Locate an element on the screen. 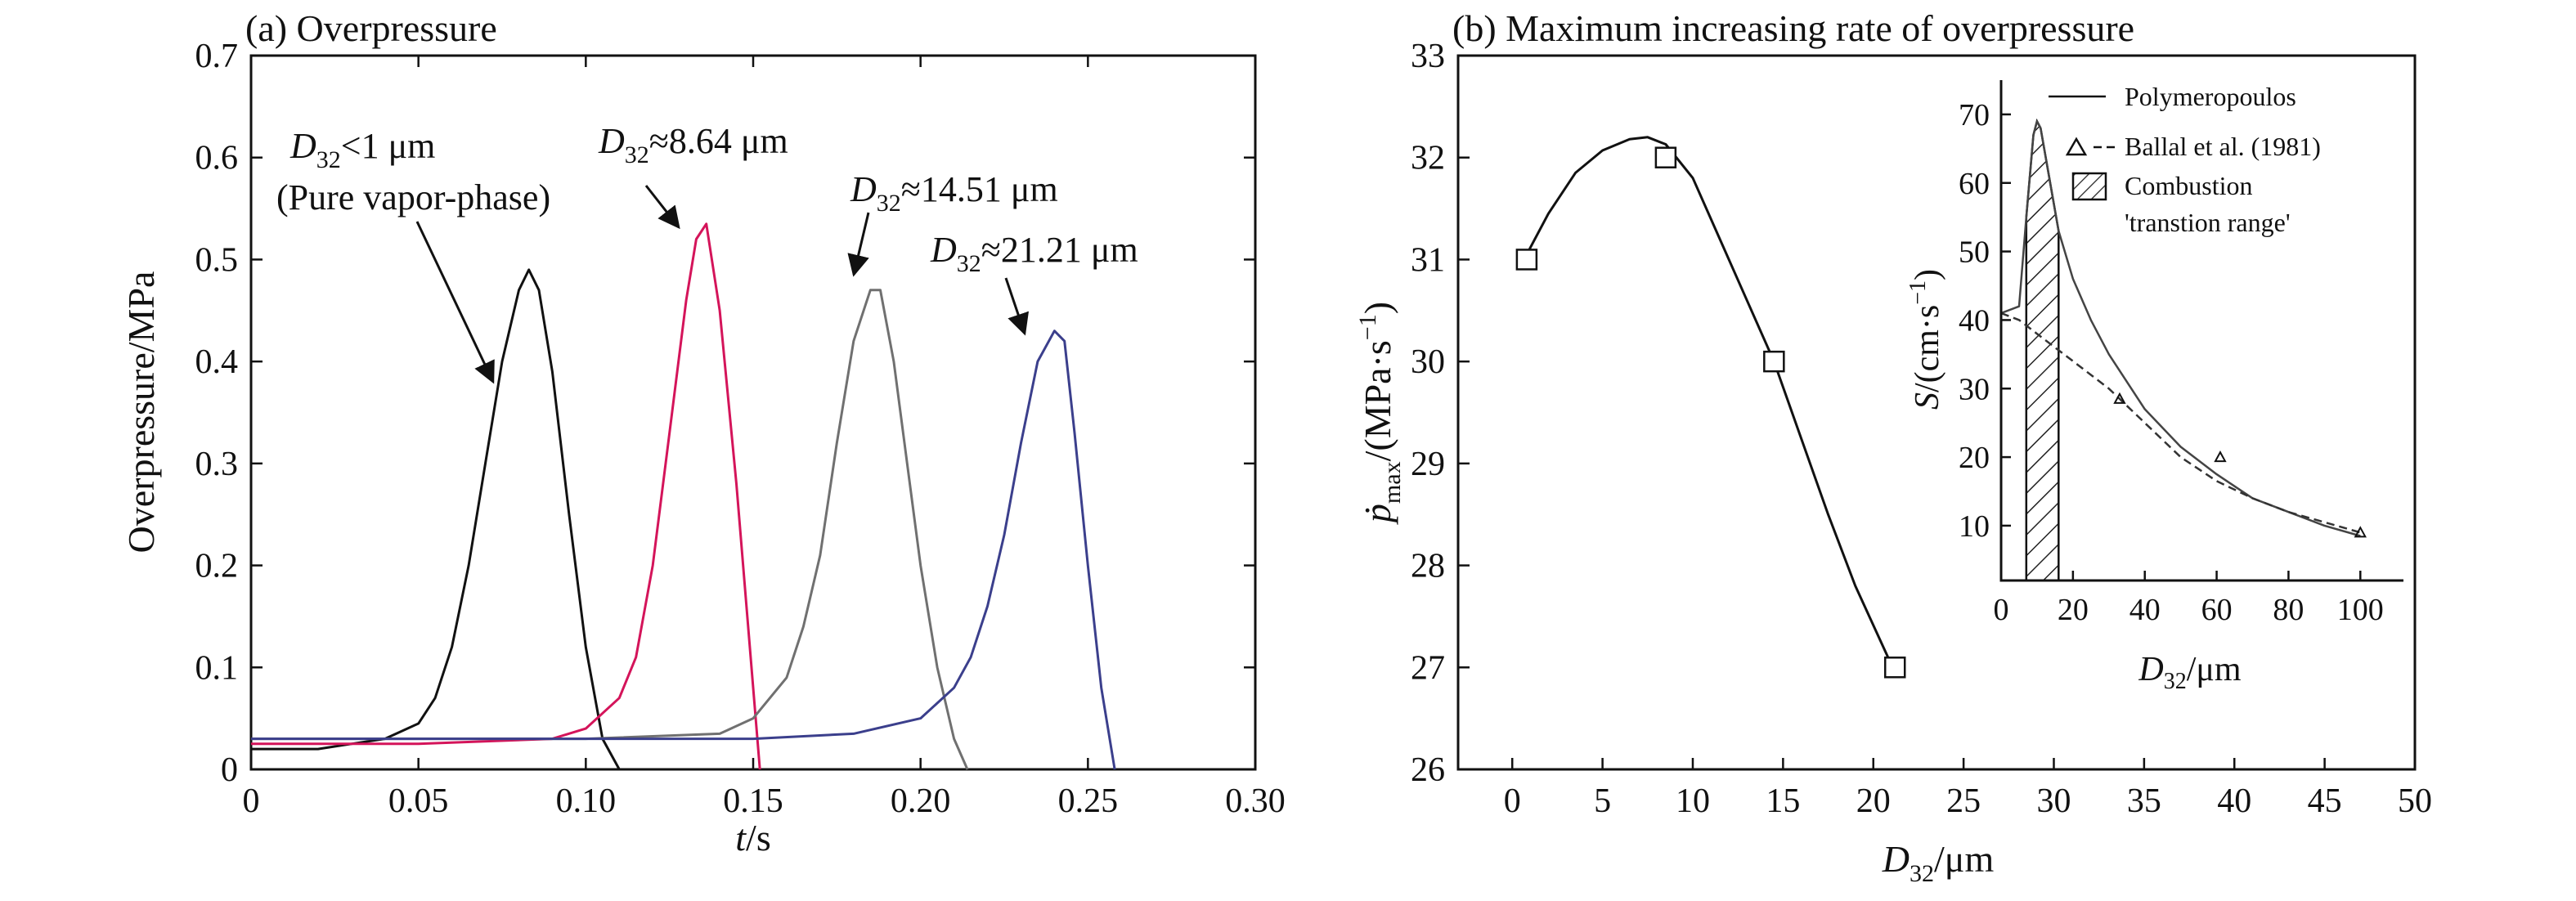  chart-b-y-tick-label: 27 is located at coordinates (1428, 668).